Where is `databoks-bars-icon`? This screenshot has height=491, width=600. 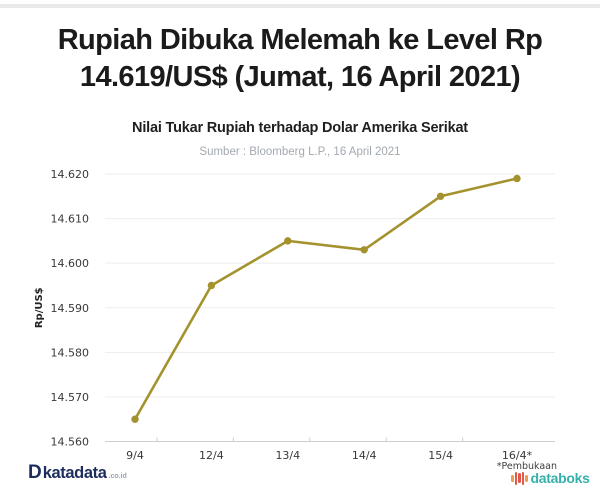 databoks-bars-icon is located at coordinates (520, 478).